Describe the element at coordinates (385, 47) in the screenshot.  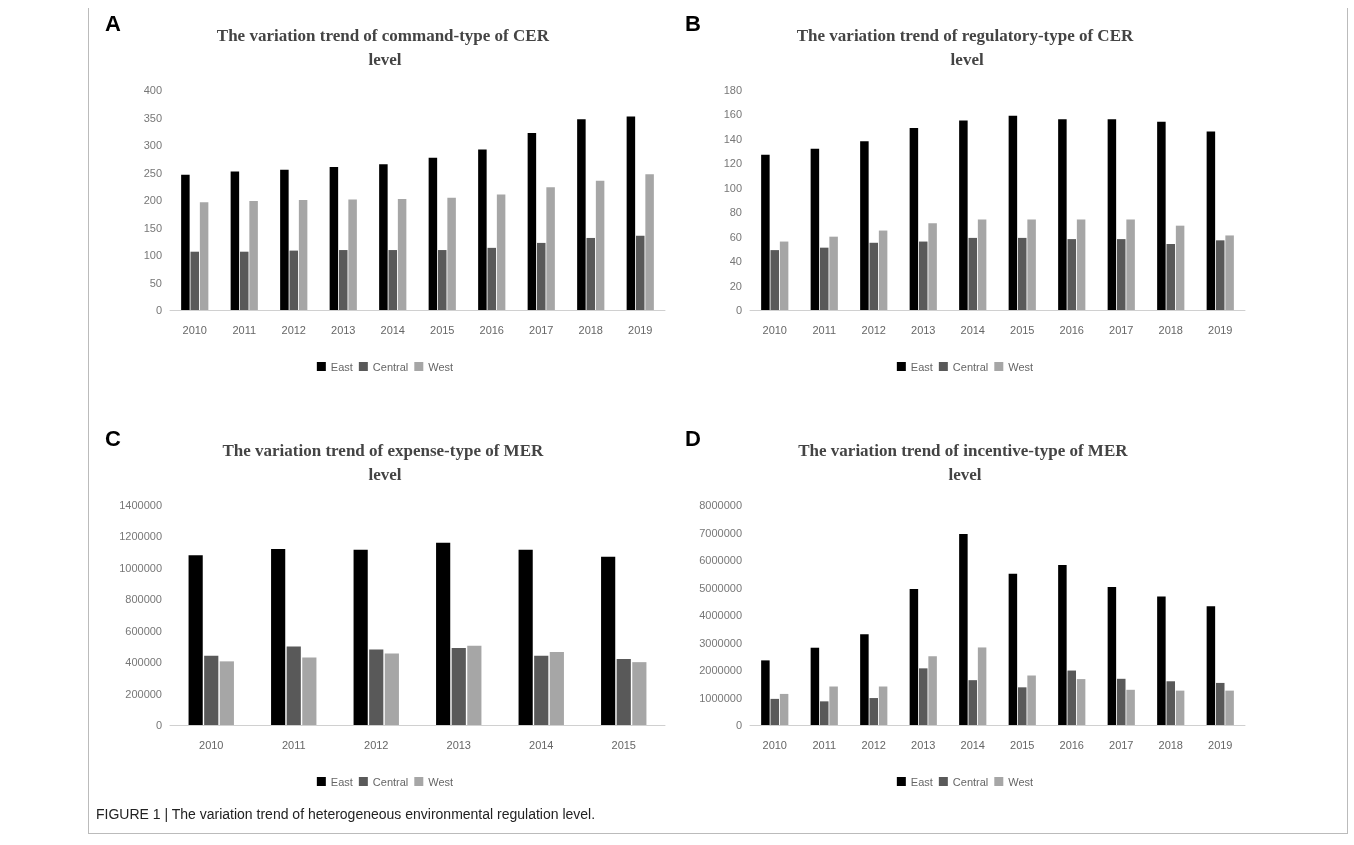
I see `chart-title: The variation trend of command-type of CER level` at that location.